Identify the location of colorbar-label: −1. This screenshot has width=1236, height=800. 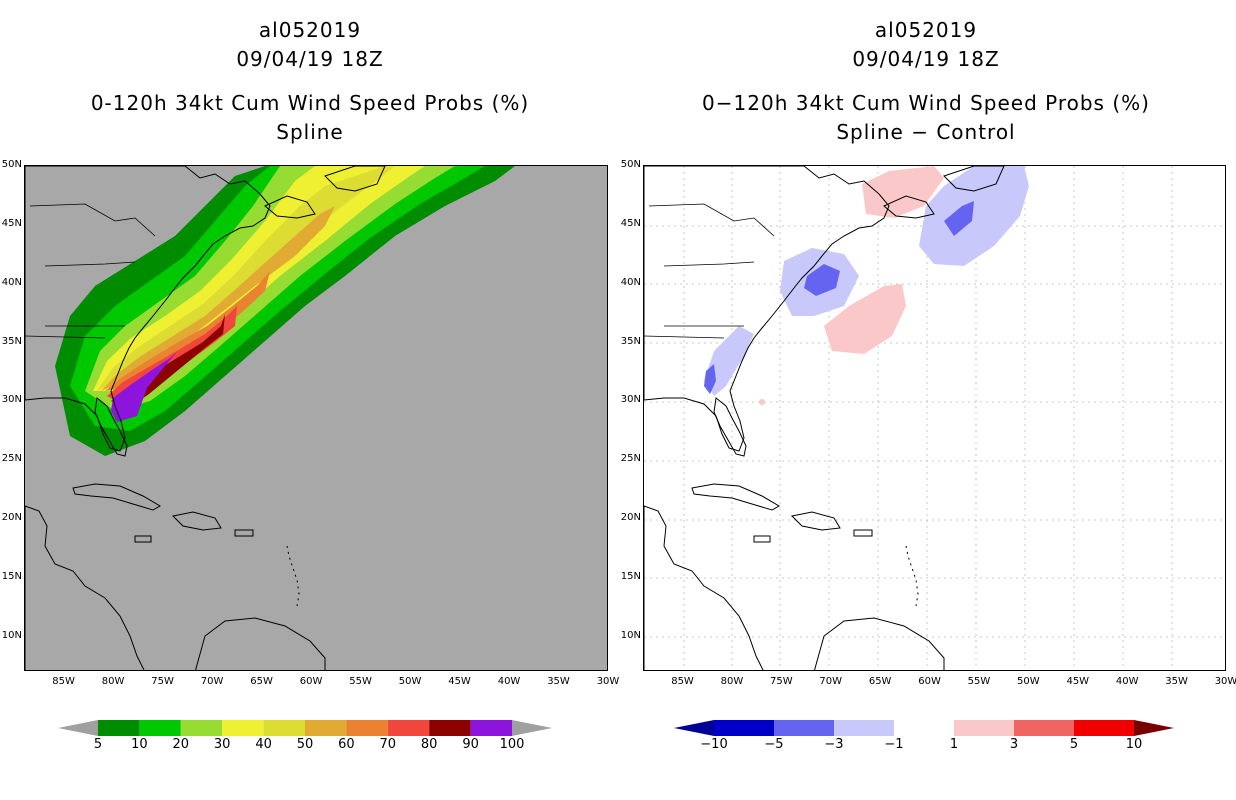
(894, 744).